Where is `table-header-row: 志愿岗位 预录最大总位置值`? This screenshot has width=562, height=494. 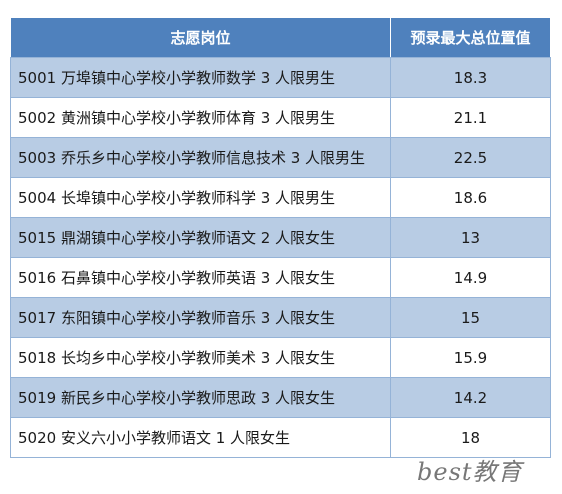
table-header-row: 志愿岗位 预录最大总位置值 is located at coordinates (280, 37).